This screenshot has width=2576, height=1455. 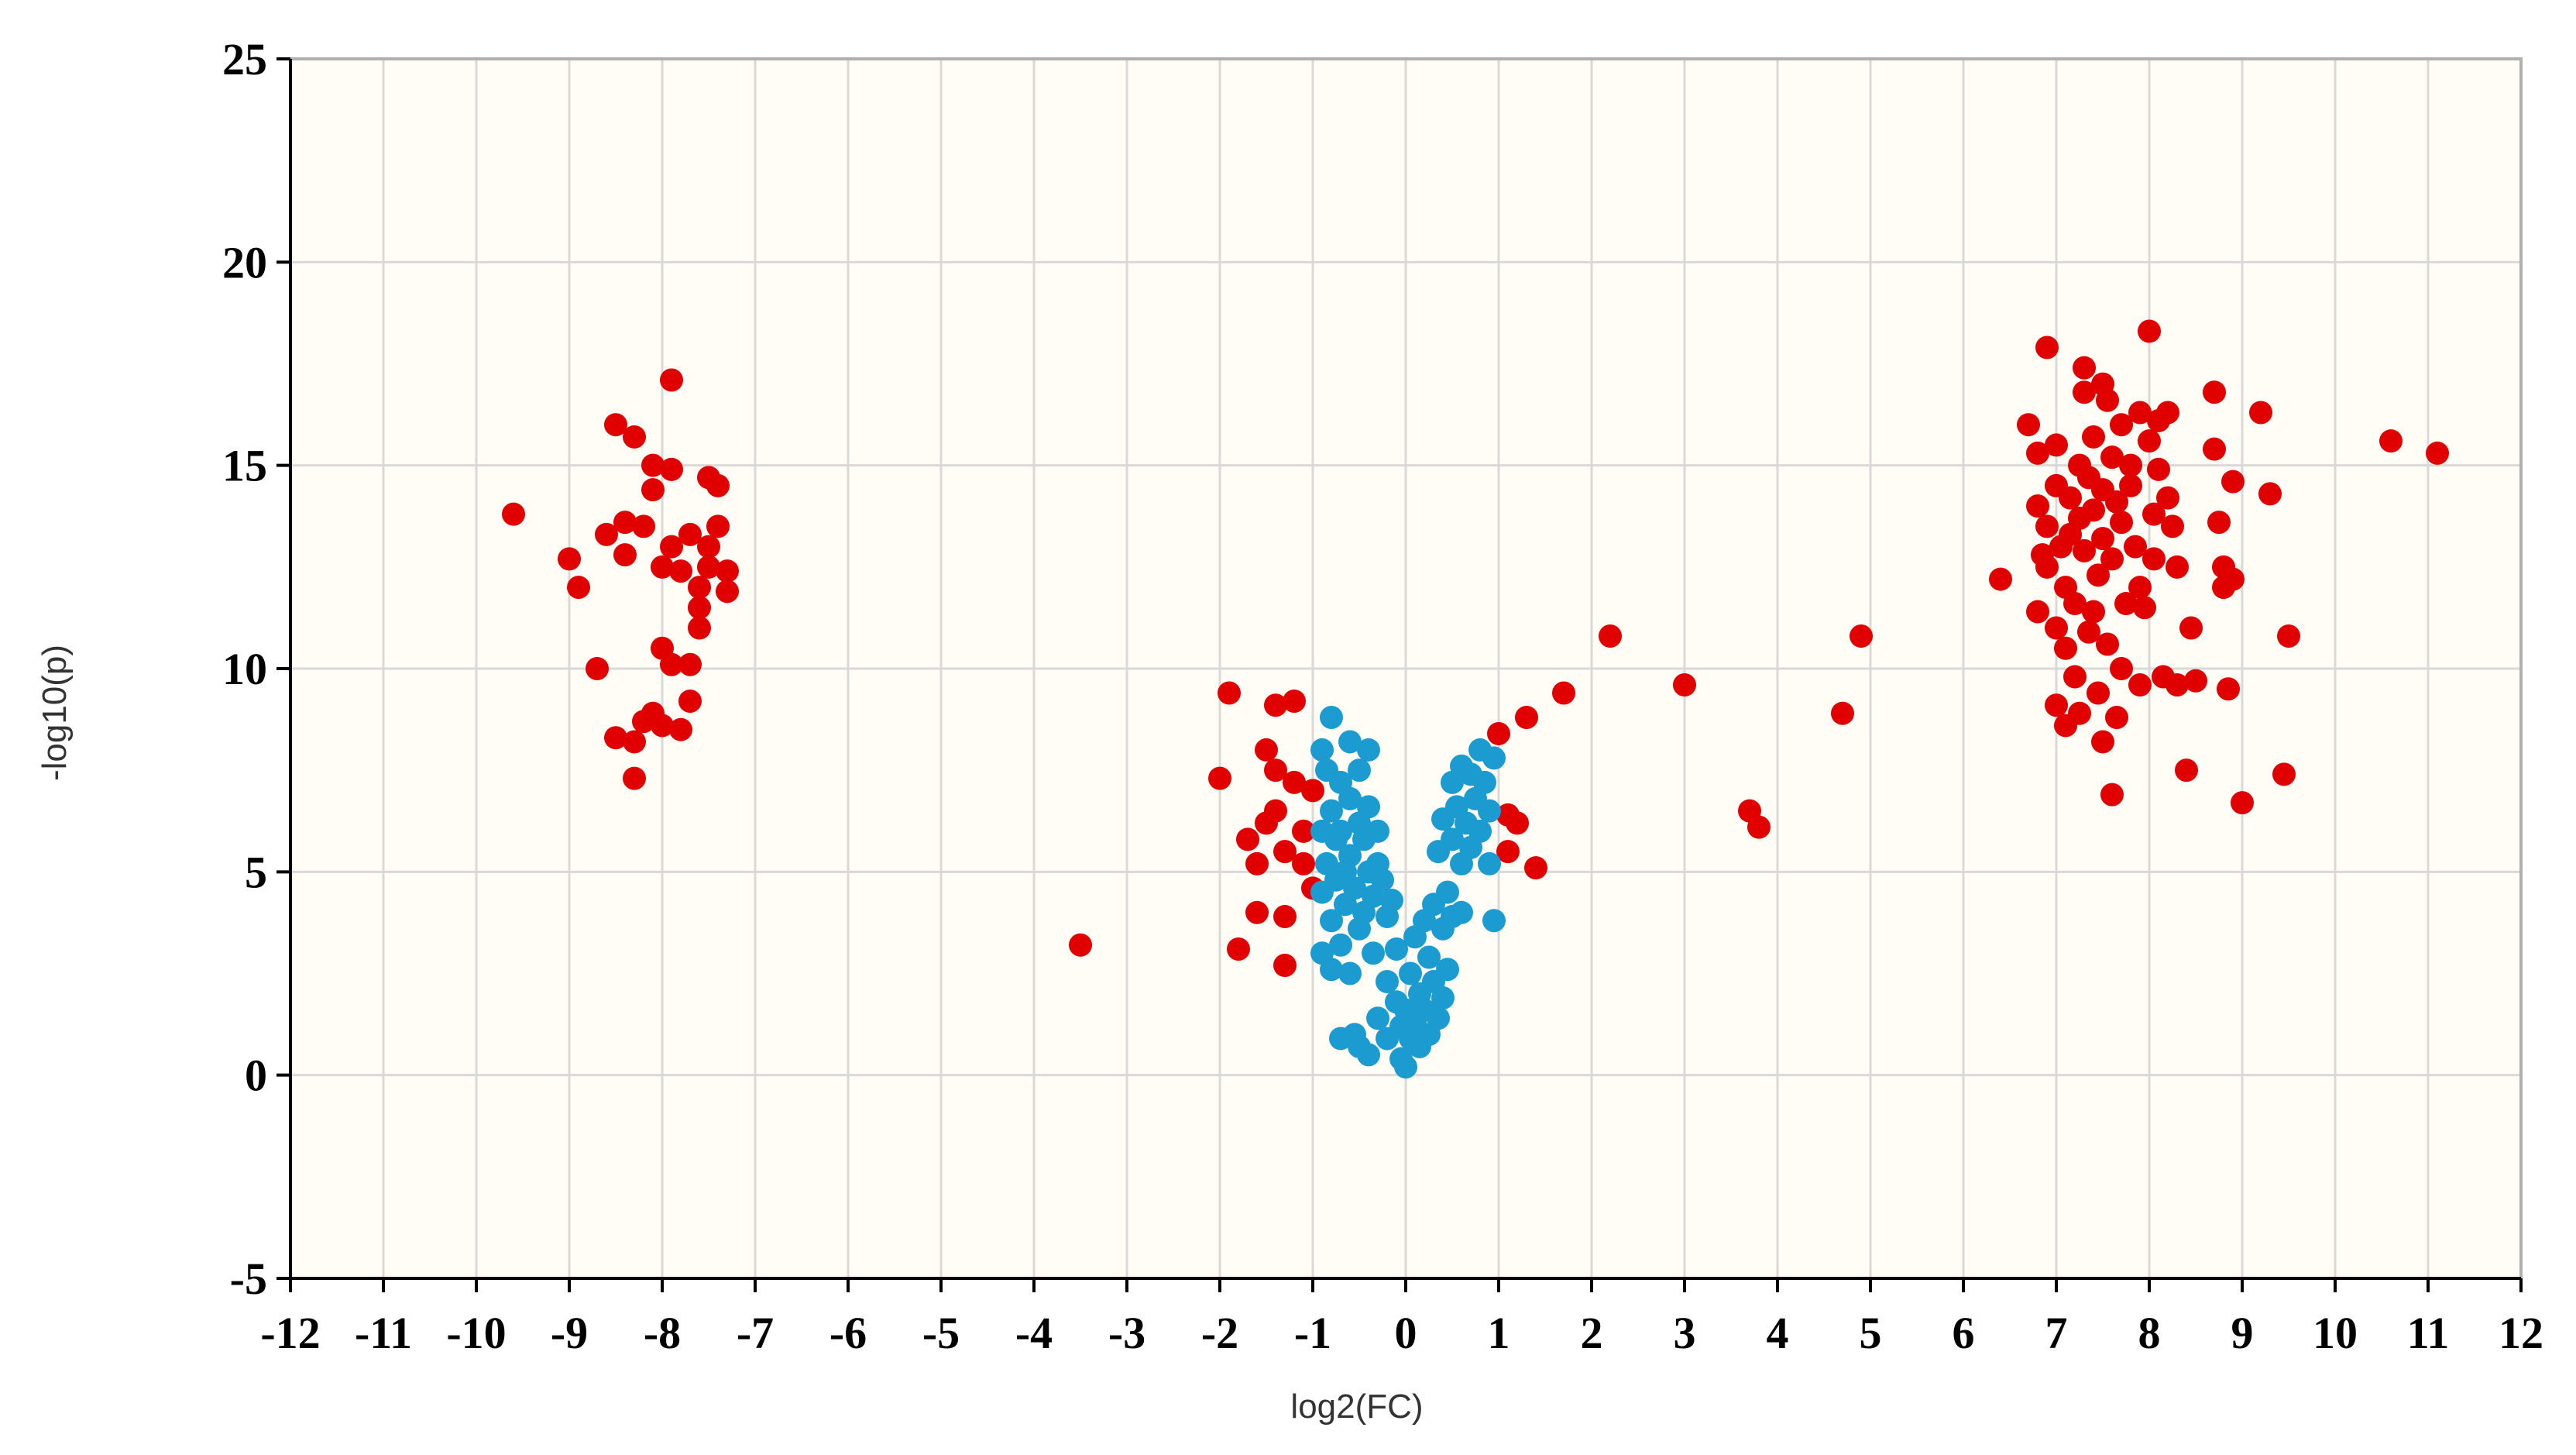 What do you see at coordinates (662, 1333) in the screenshot?
I see `x-tick-label: -8` at bounding box center [662, 1333].